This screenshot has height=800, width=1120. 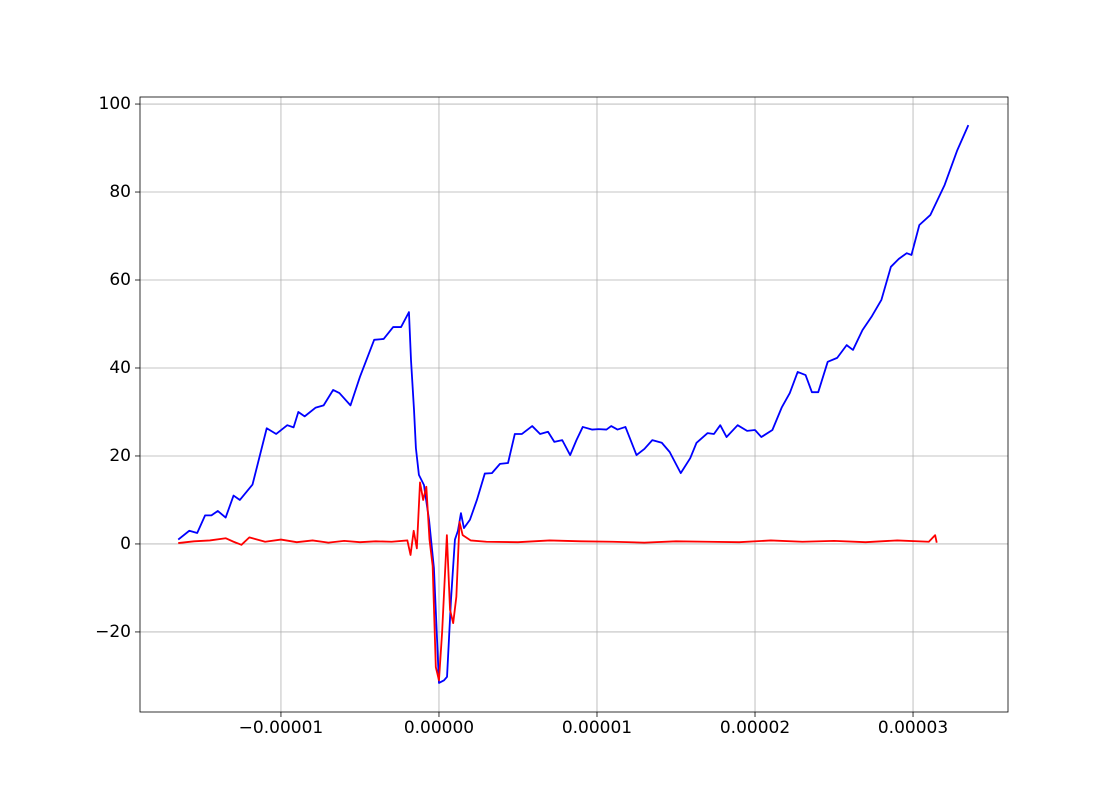 What do you see at coordinates (120, 192) in the screenshot?
I see `y-tick-label: 80` at bounding box center [120, 192].